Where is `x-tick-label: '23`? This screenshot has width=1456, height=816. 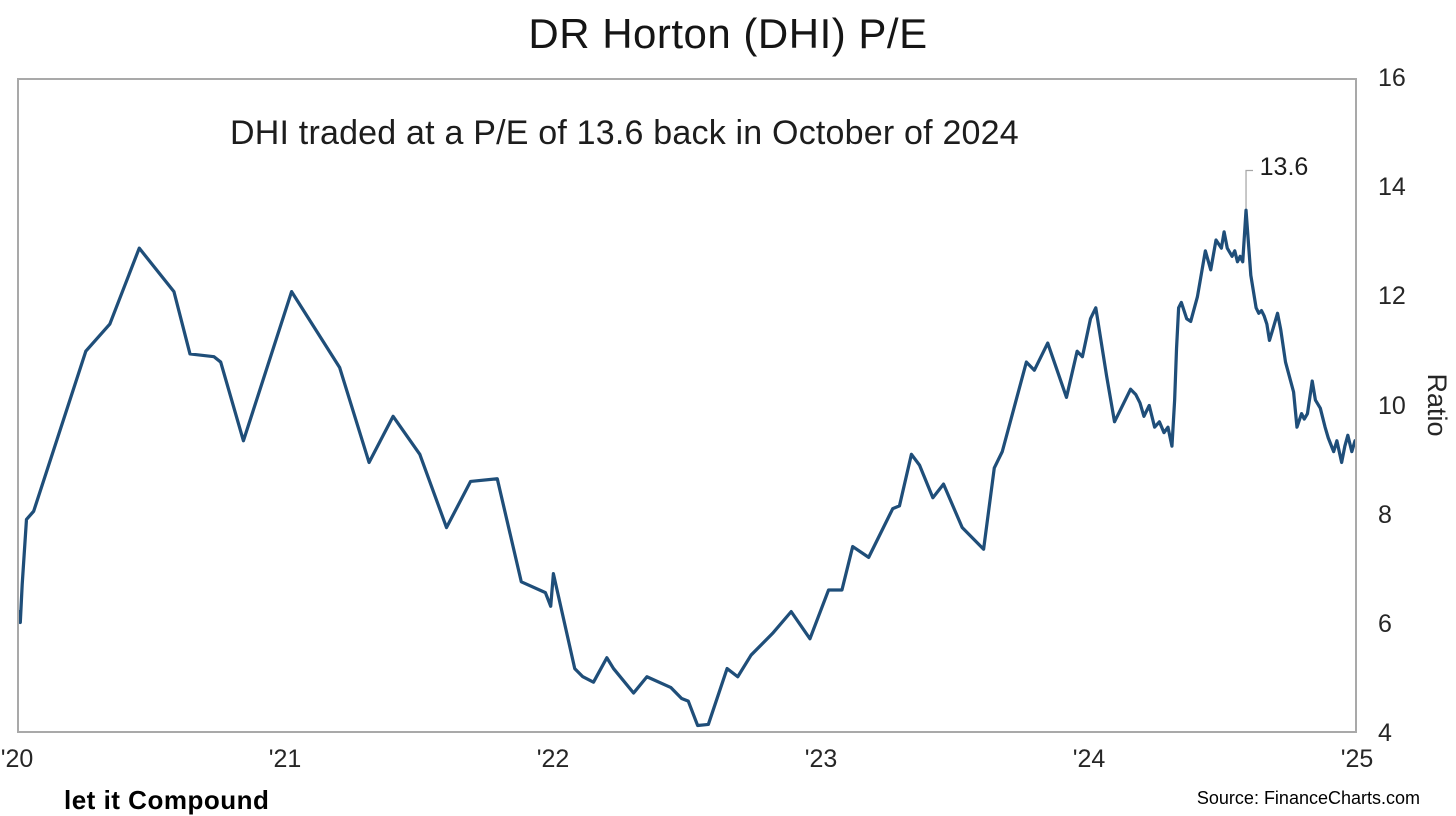 x-tick-label: '23 is located at coordinates (821, 759).